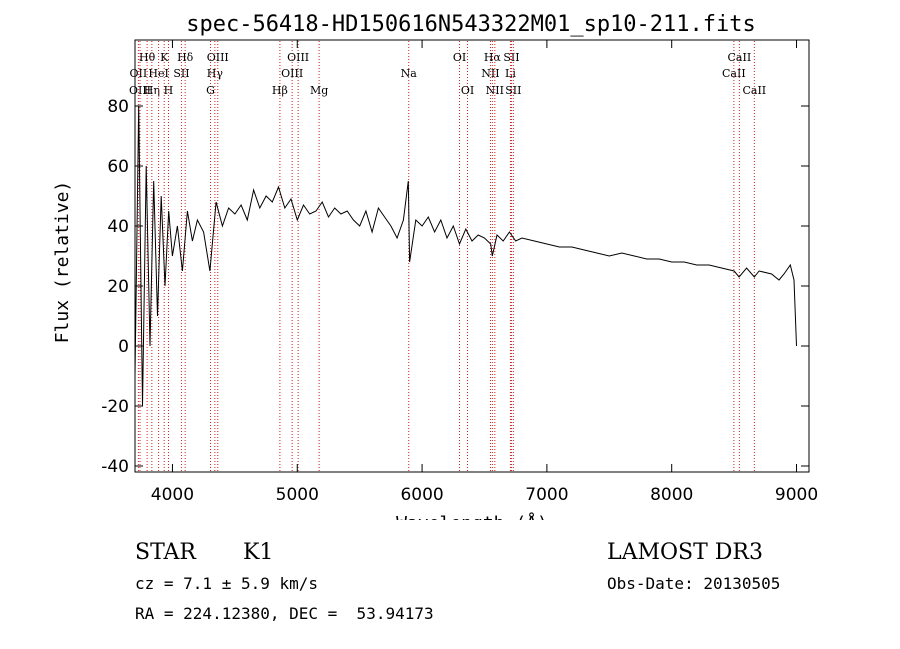  What do you see at coordinates (495, 90) in the screenshot?
I see `line-label-21: NII` at bounding box center [495, 90].